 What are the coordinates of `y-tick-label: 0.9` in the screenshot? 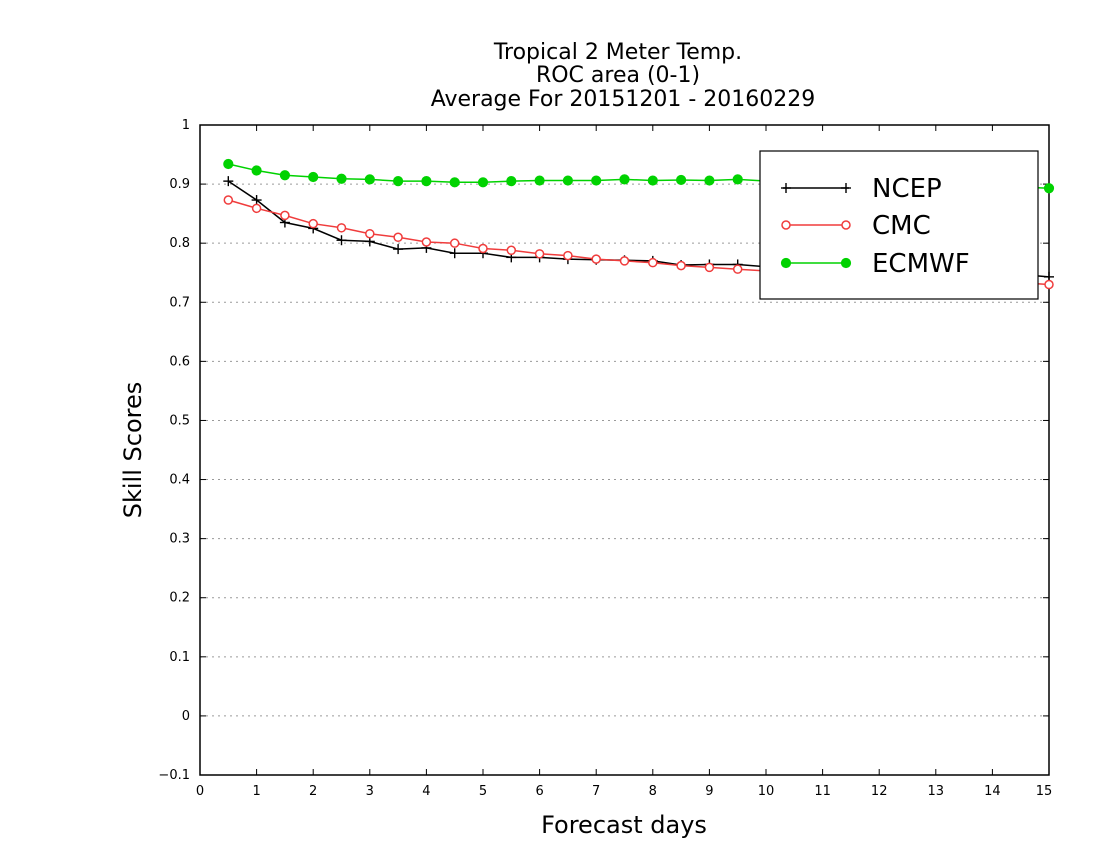 It's located at (179, 184).